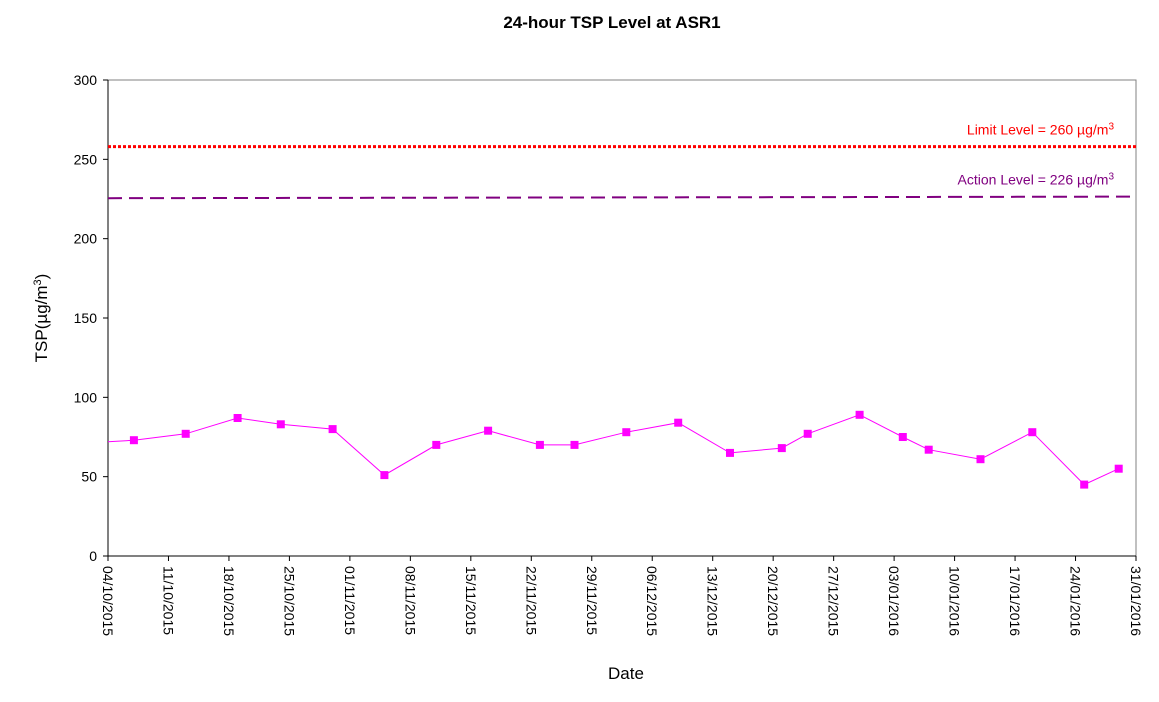  What do you see at coordinates (834, 601) in the screenshot?
I see `x-tick-label: 27/12/2015` at bounding box center [834, 601].